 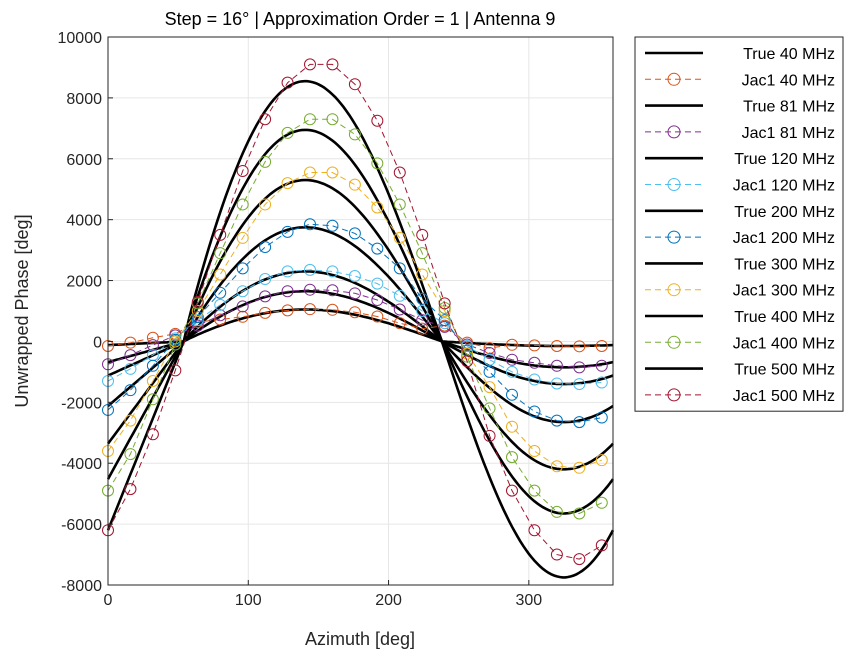 I want to click on y-tick-label: -2000, so click(x=81, y=403).